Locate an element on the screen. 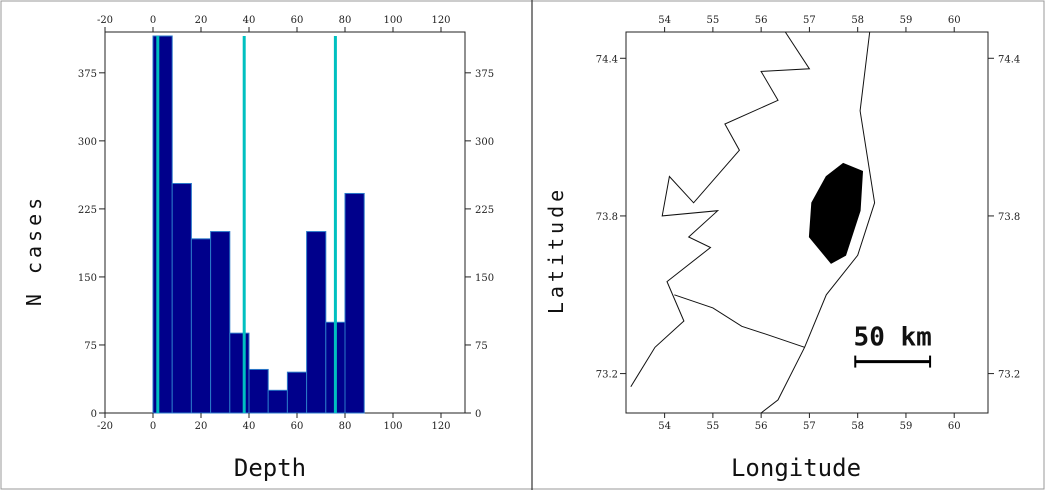 The image size is (1045, 490). lon-tick-label: 59 is located at coordinates (906, 426).